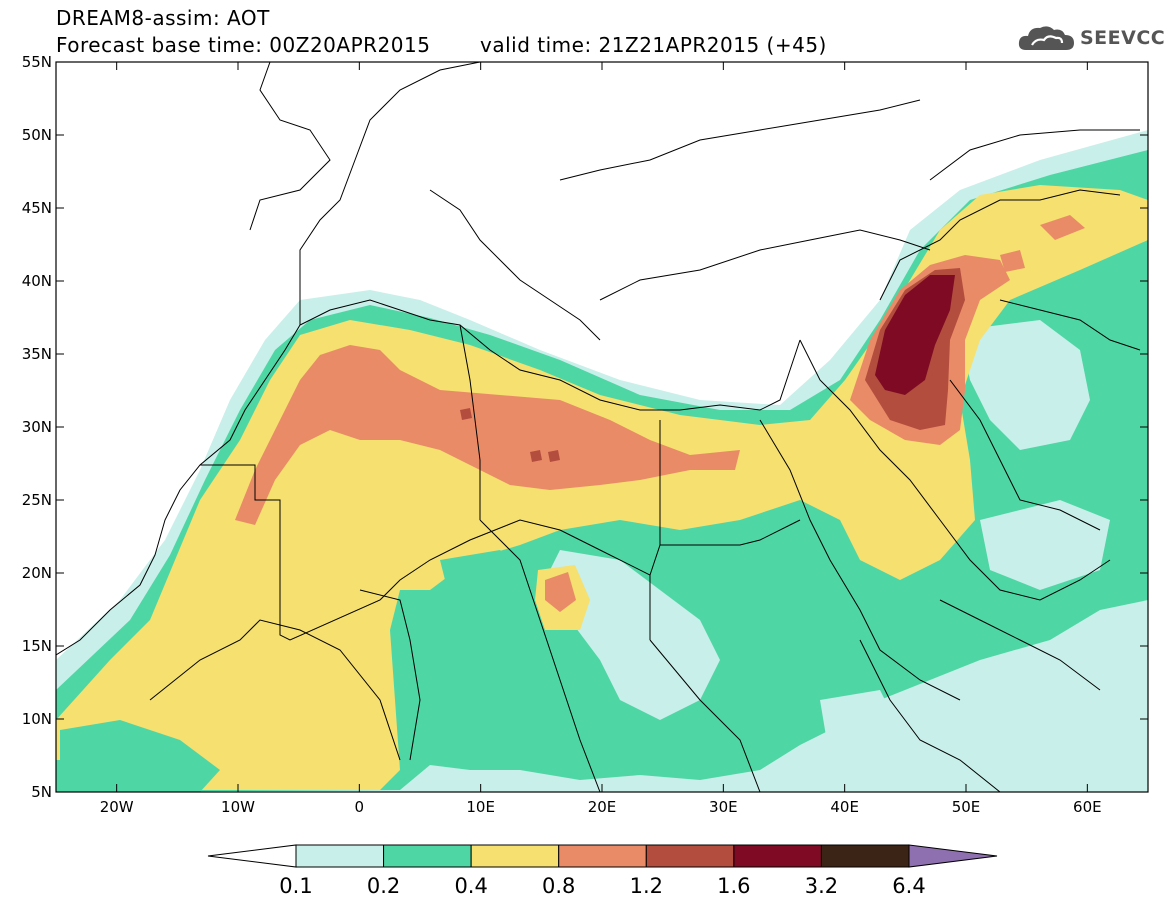 The width and height of the screenshot is (1165, 905). What do you see at coordinates (953, 856) in the screenshot?
I see `colorbar-high-arrow` at bounding box center [953, 856].